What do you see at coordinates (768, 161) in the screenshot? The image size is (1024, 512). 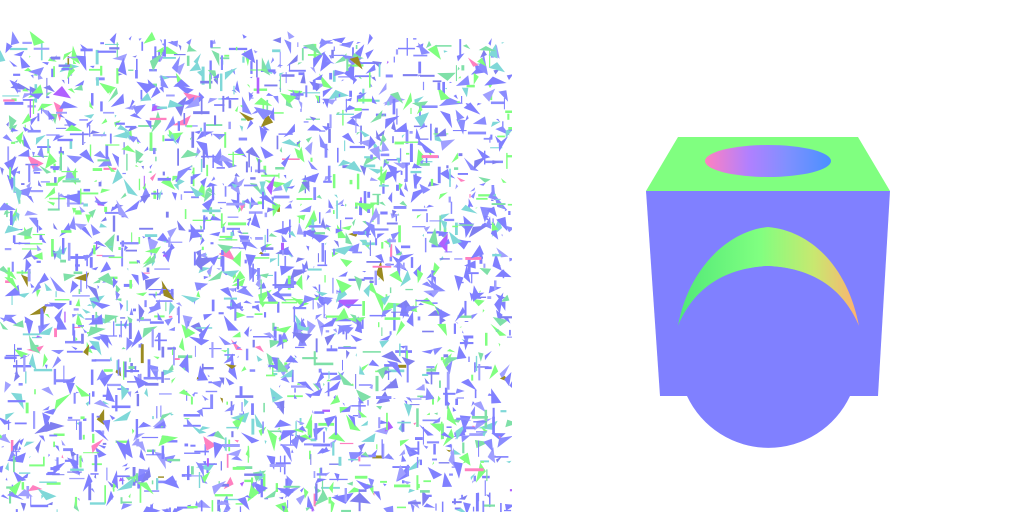 I see `top-hole` at bounding box center [768, 161].